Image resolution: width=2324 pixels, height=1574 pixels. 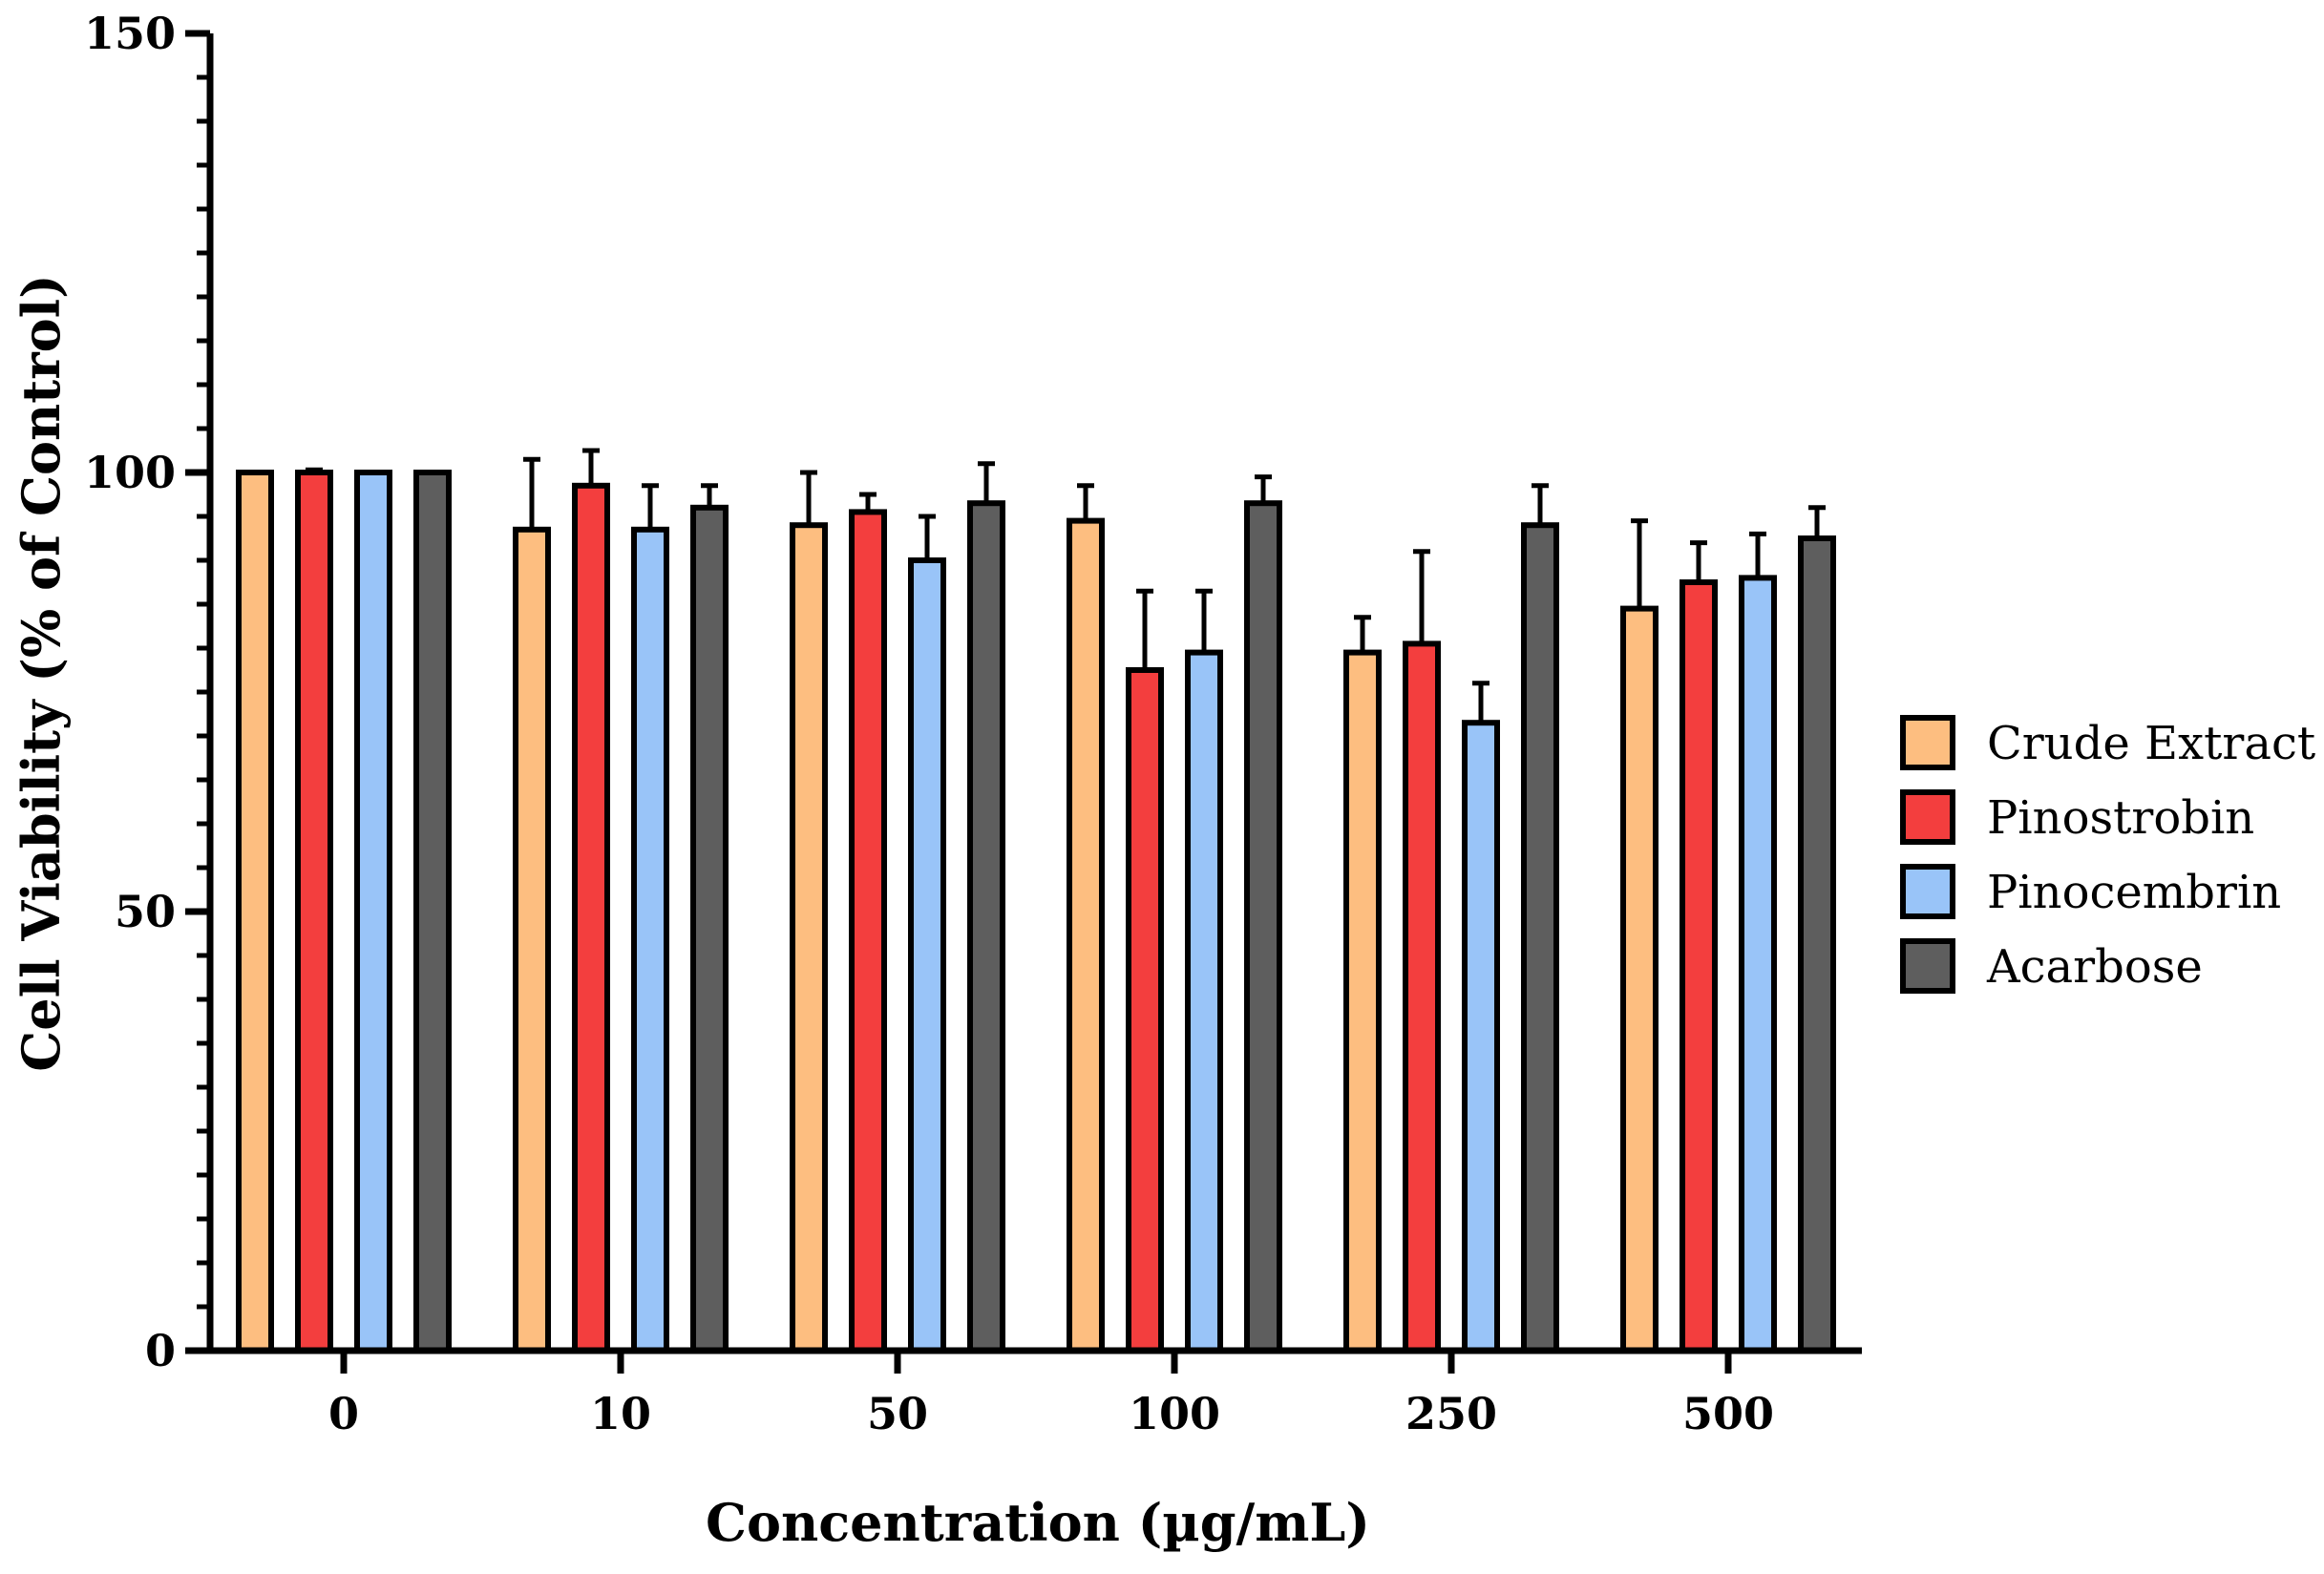 I want to click on x-axis-title: Concentration (µg/mL), so click(x=1038, y=1522).